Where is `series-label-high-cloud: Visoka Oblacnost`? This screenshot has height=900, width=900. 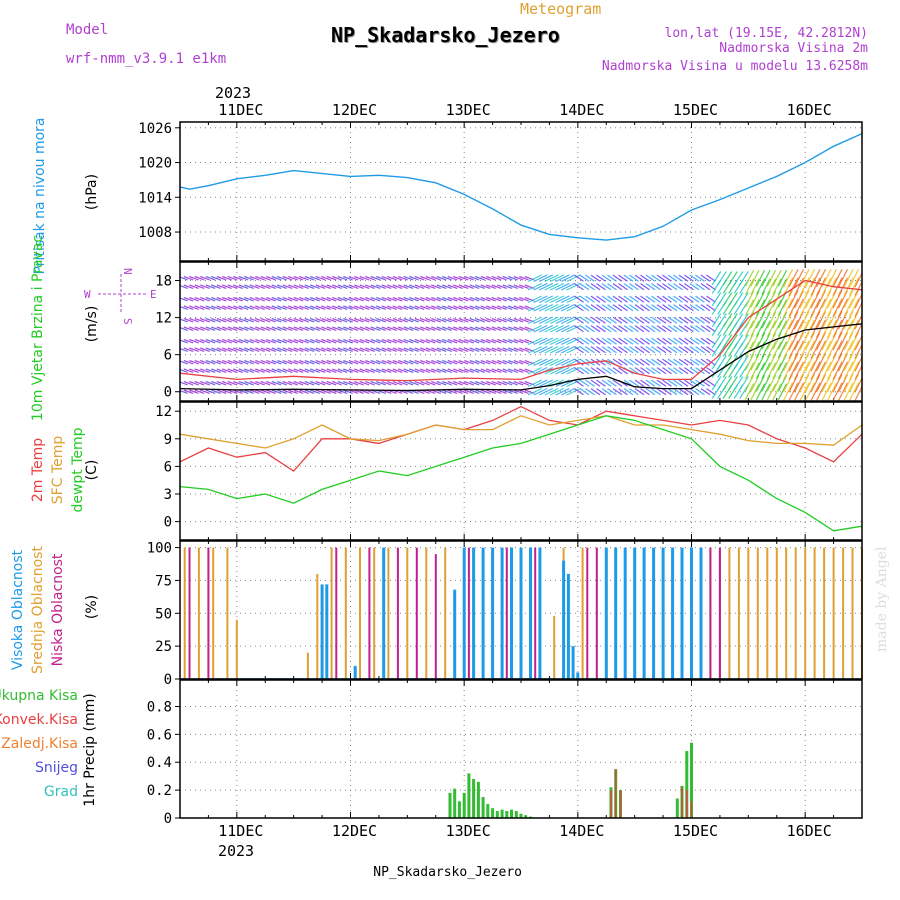
series-label-high-cloud: Visoka Oblacnost is located at coordinates (18, 609).